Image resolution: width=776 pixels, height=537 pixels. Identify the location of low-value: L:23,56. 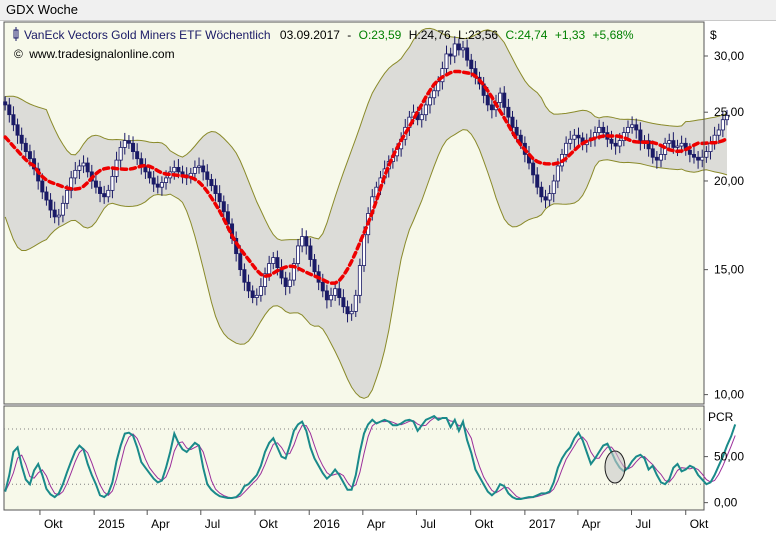
(478, 35).